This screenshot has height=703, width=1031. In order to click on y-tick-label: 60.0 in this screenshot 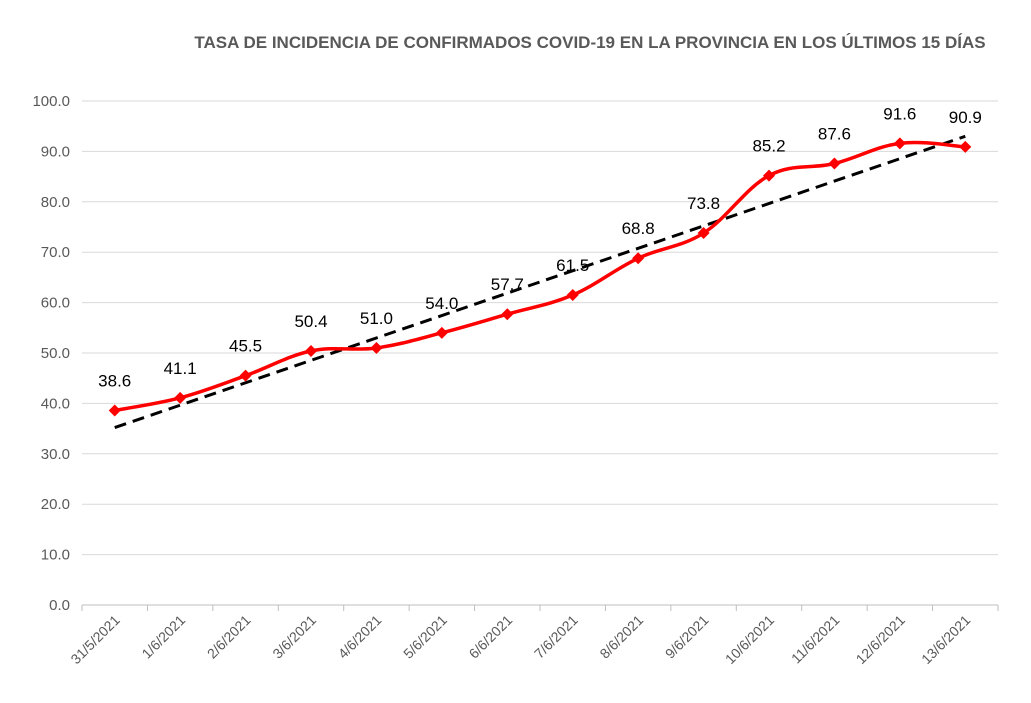, I will do `click(55, 303)`.